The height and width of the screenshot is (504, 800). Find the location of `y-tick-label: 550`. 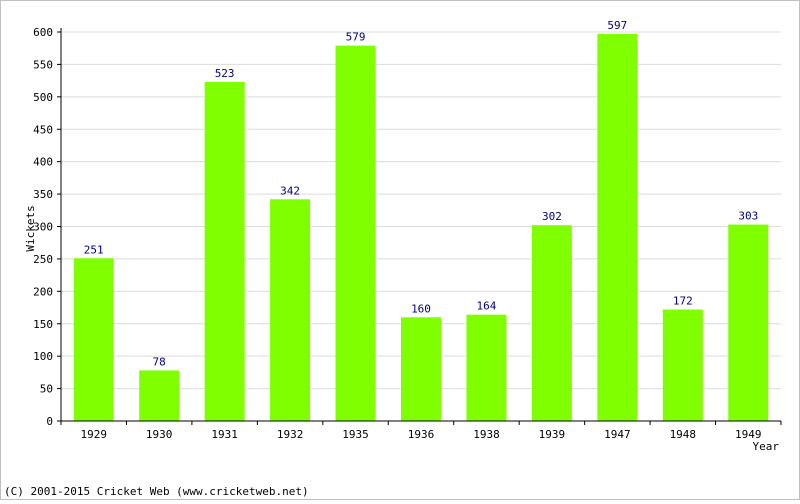

y-tick-label: 550 is located at coordinates (43, 64).